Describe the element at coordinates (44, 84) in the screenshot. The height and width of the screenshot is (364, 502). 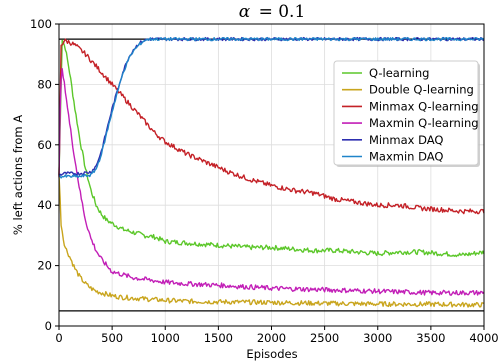
I see `y-tick-label: 80` at that location.